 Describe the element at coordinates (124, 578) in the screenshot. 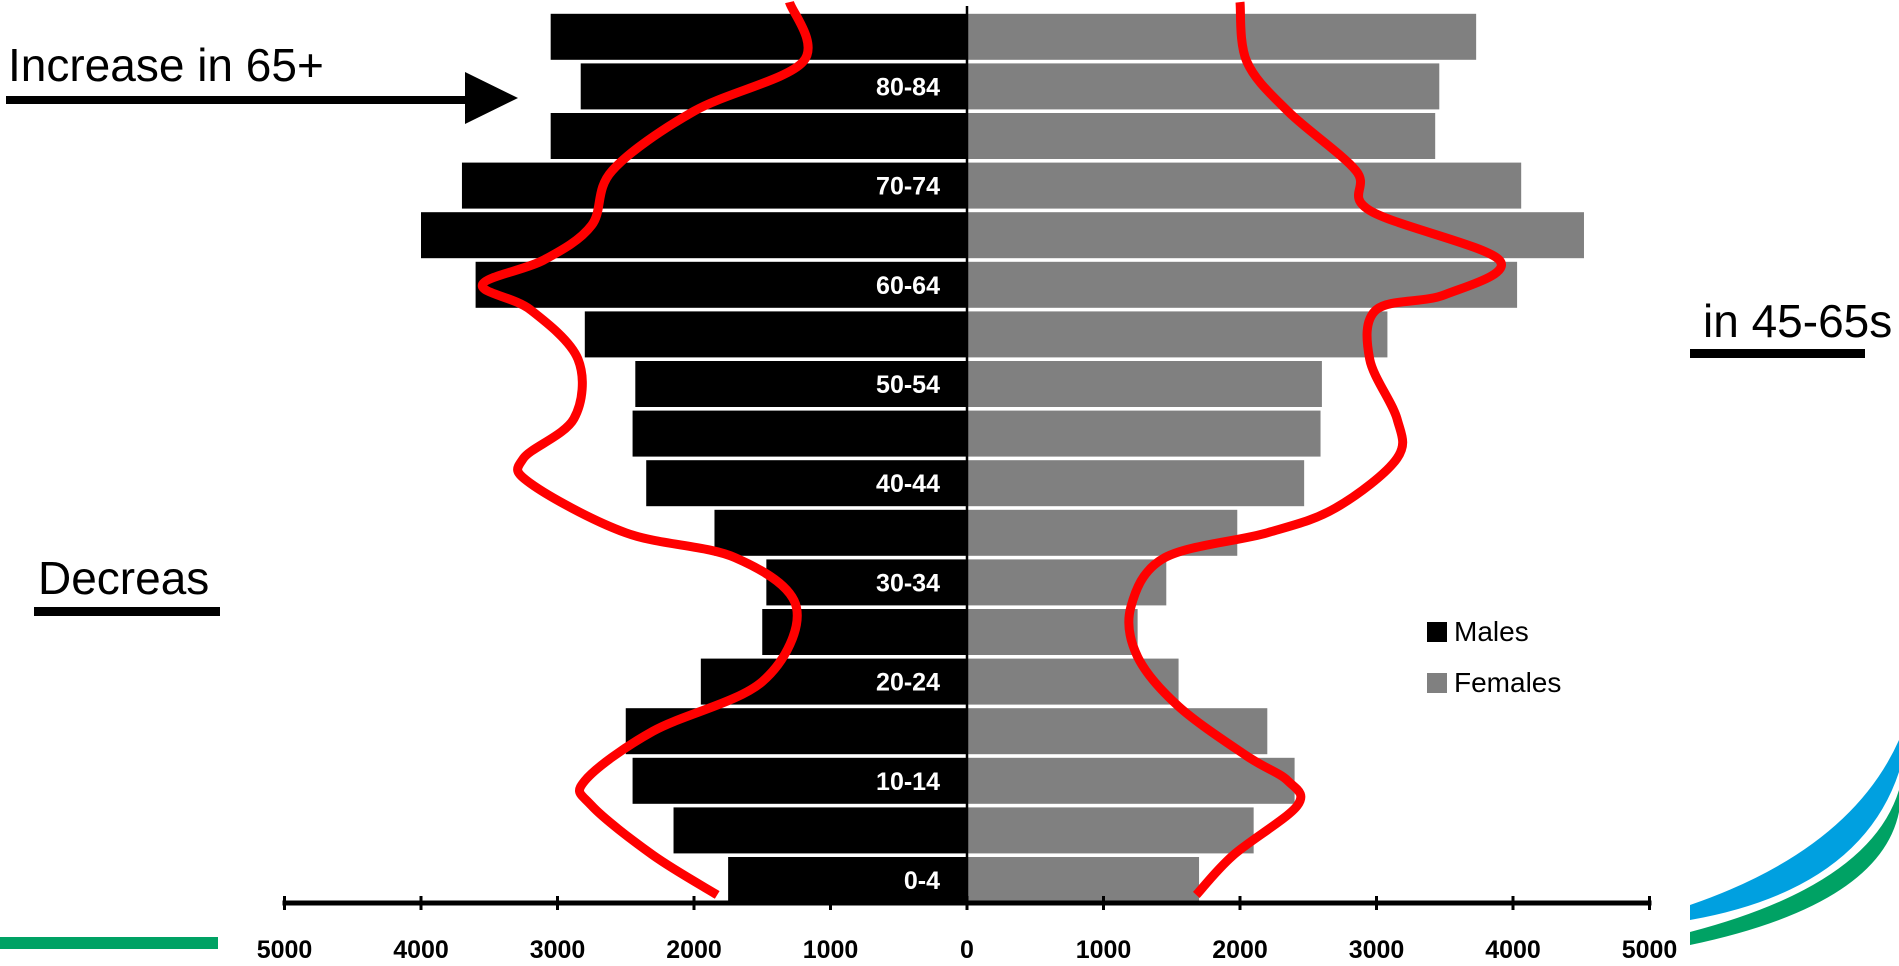

I see `annotation-decrease: Decreas` at that location.